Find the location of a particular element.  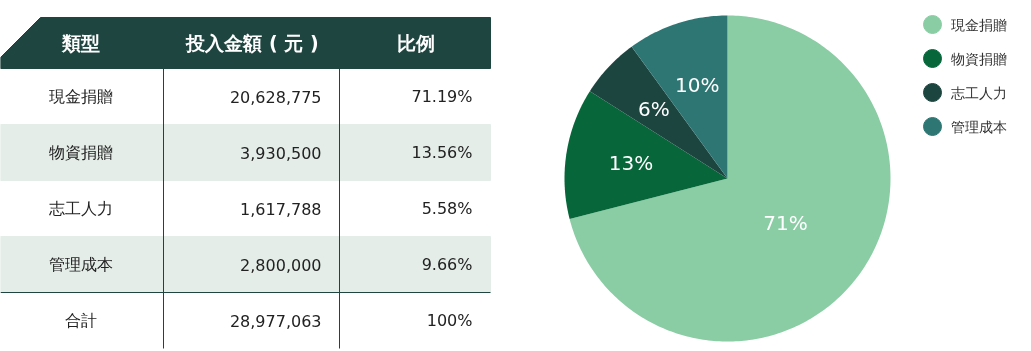

legend-label: 現金捐贈 is located at coordinates (978, 24).